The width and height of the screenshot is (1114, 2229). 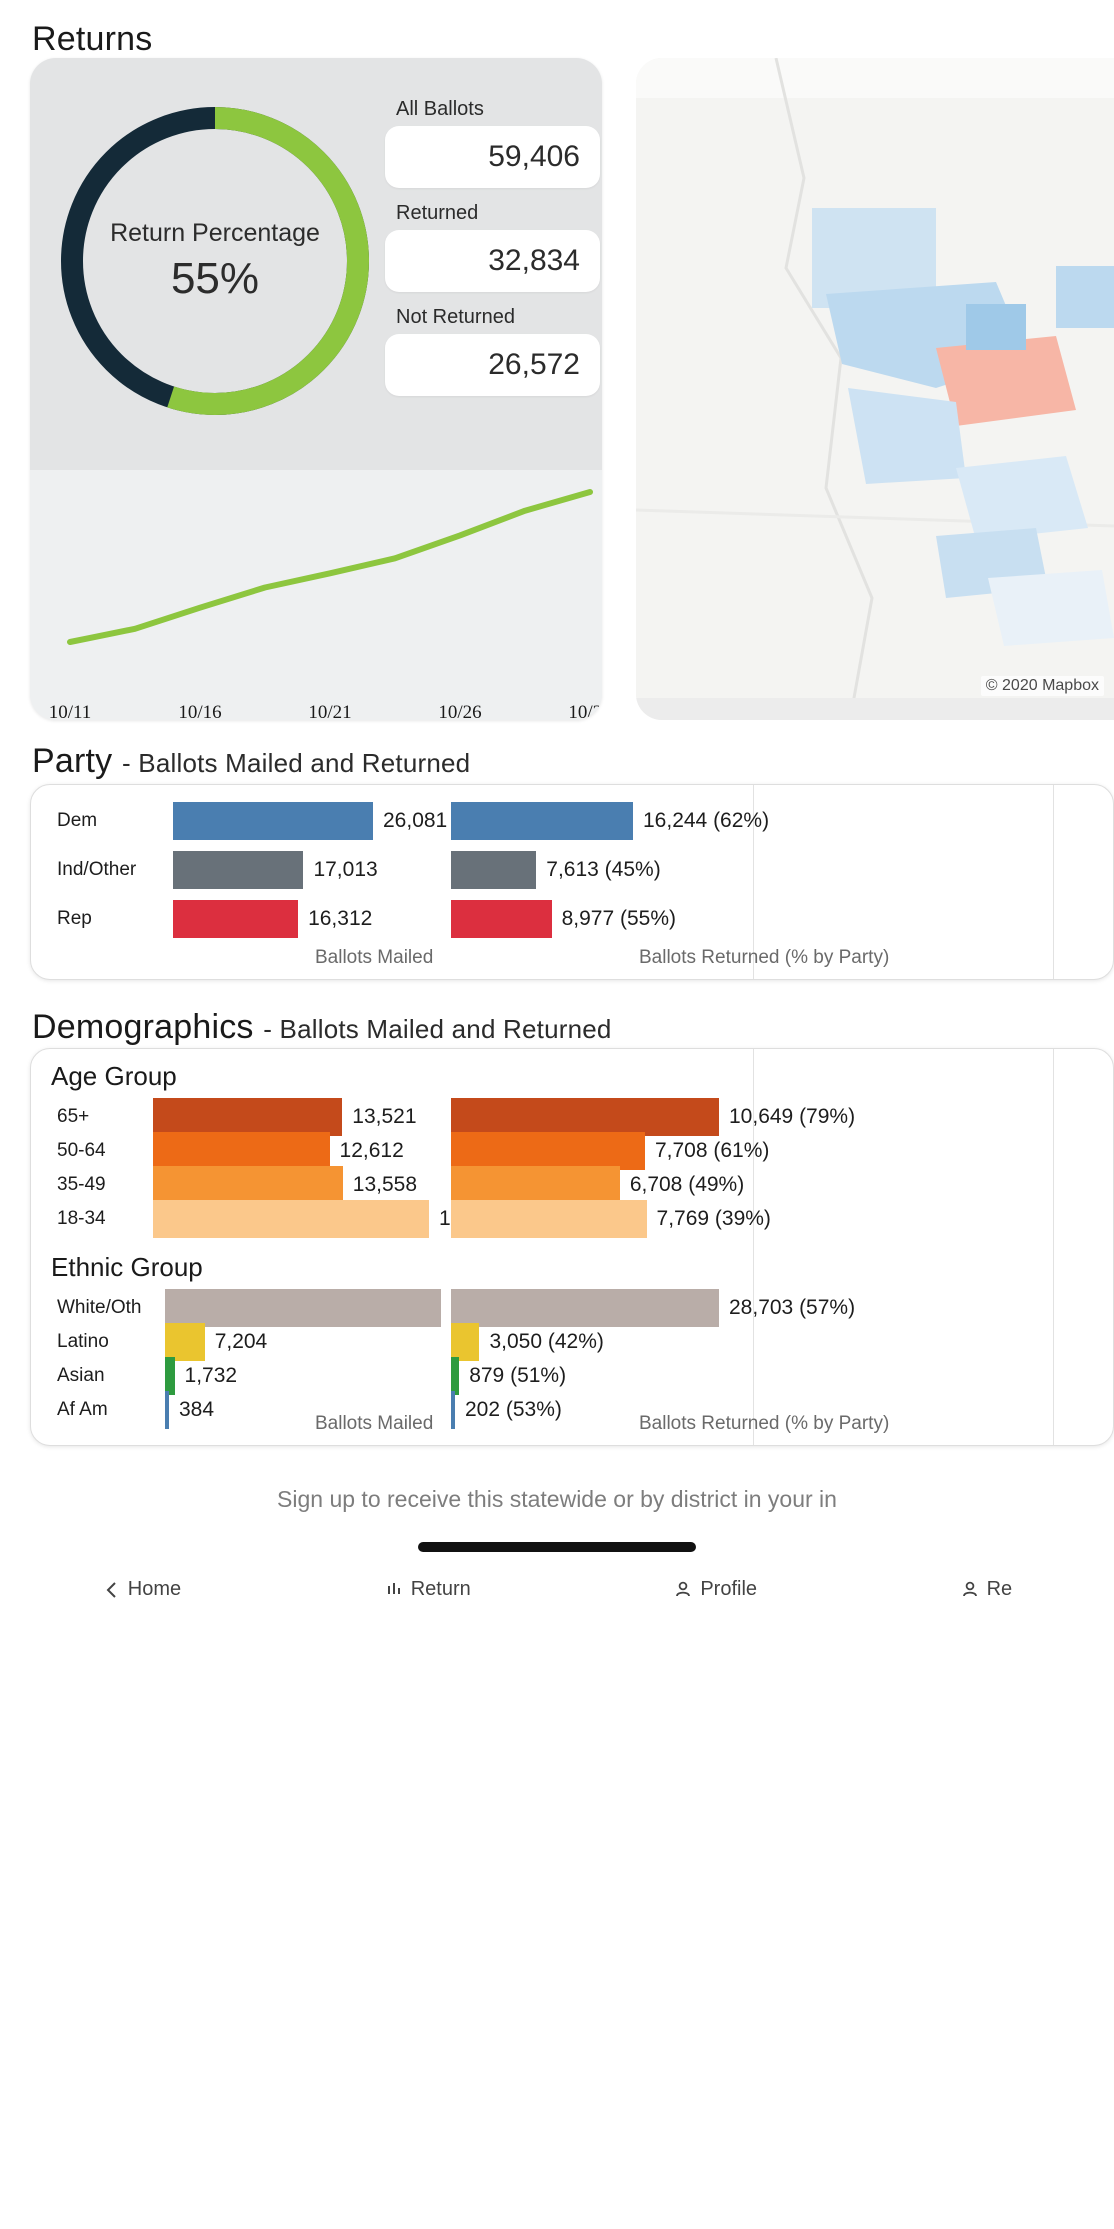 I want to click on map-bottom-strip, so click(x=875, y=709).